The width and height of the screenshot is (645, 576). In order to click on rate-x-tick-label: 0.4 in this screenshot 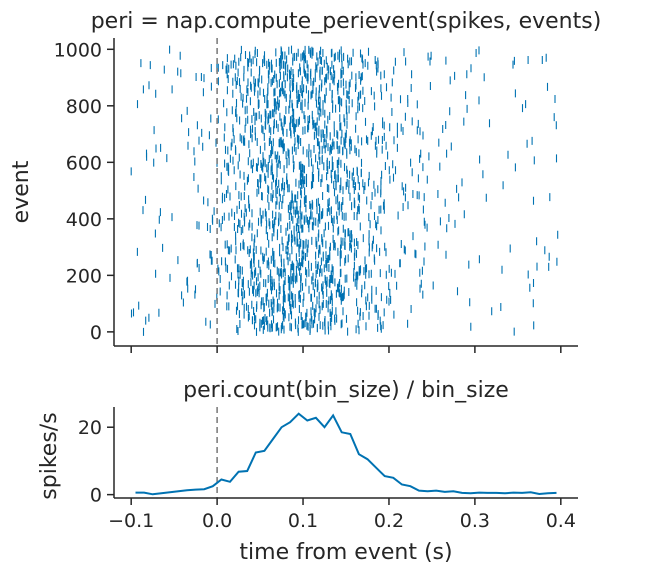, I will do `click(561, 521)`.